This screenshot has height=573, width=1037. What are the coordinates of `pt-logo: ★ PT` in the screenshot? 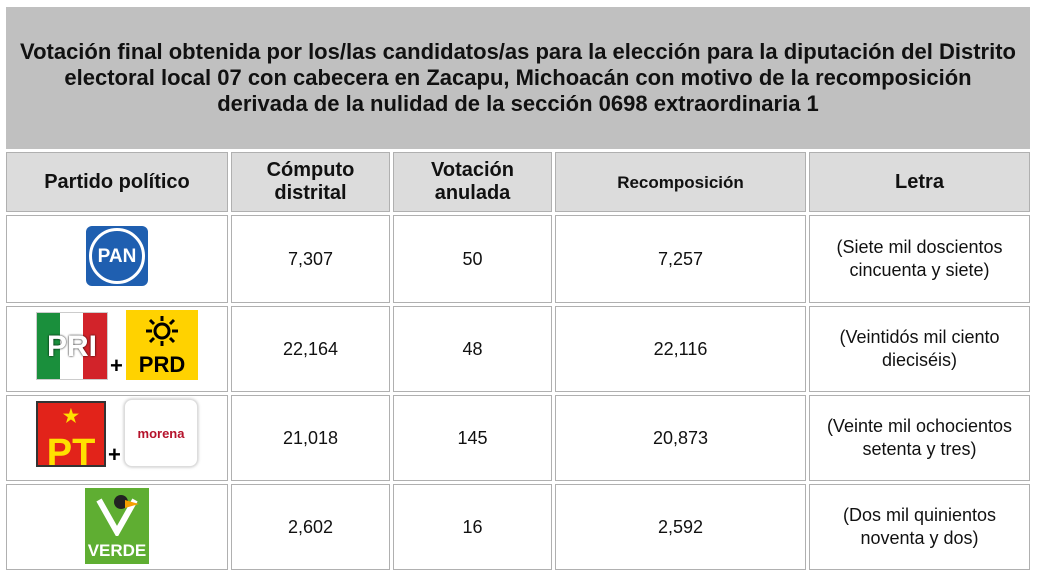 It's located at (71, 437).